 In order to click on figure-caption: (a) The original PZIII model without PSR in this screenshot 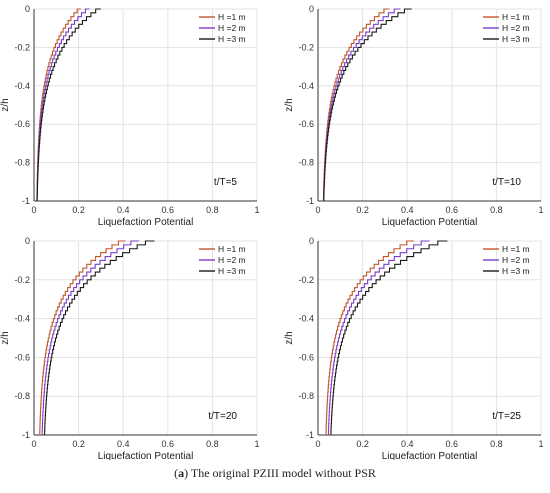, I will do `click(275, 473)`.